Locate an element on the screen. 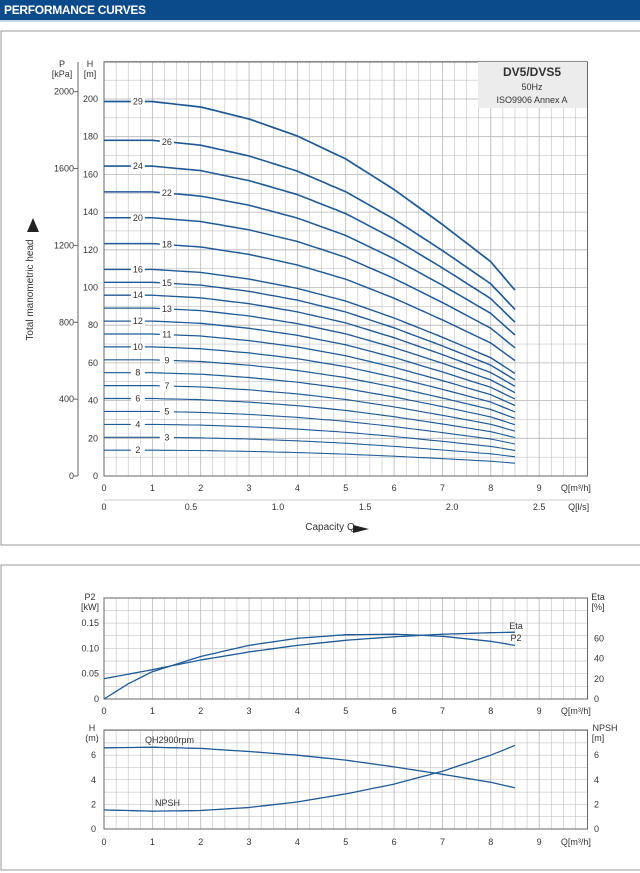 The width and height of the screenshot is (640, 873). npsh-axis-unit: [m] is located at coordinates (598, 738).